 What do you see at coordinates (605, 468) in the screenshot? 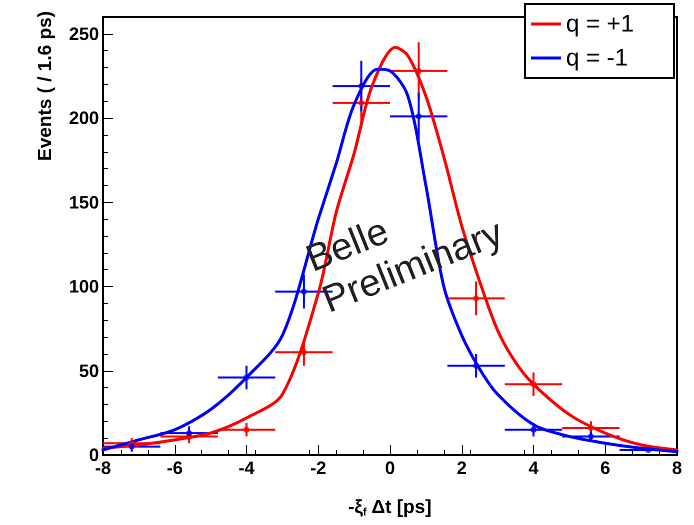
I see `x-tick-label: 6` at bounding box center [605, 468].